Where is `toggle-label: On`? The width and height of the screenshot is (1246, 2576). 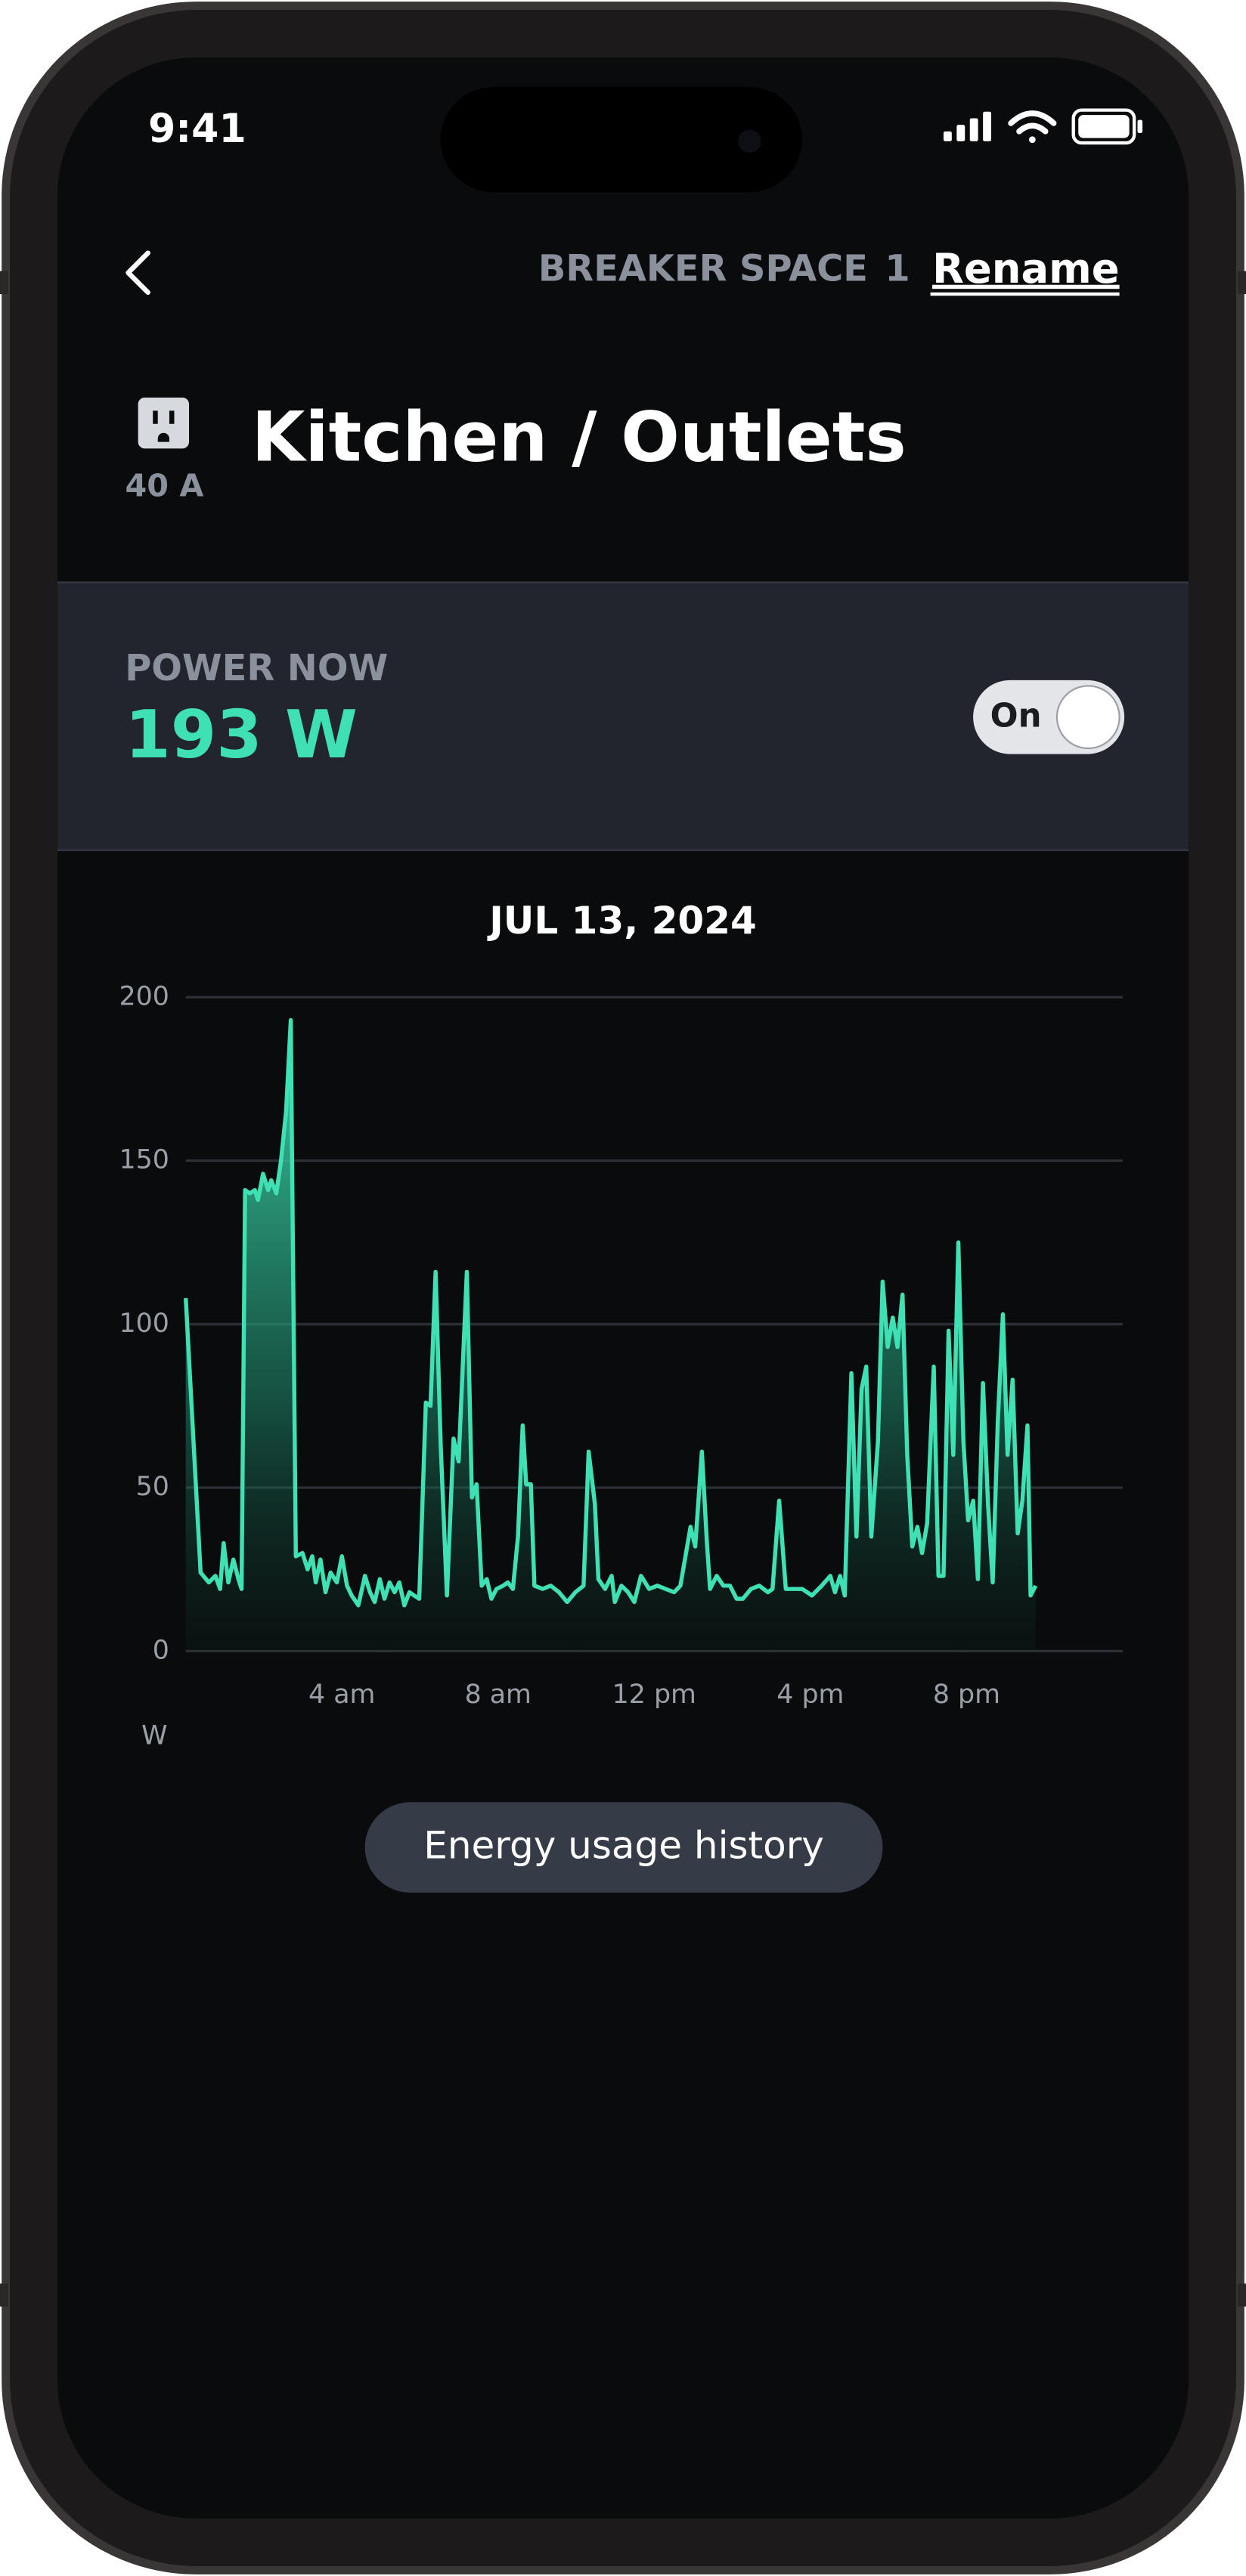 toggle-label: On is located at coordinates (1016, 716).